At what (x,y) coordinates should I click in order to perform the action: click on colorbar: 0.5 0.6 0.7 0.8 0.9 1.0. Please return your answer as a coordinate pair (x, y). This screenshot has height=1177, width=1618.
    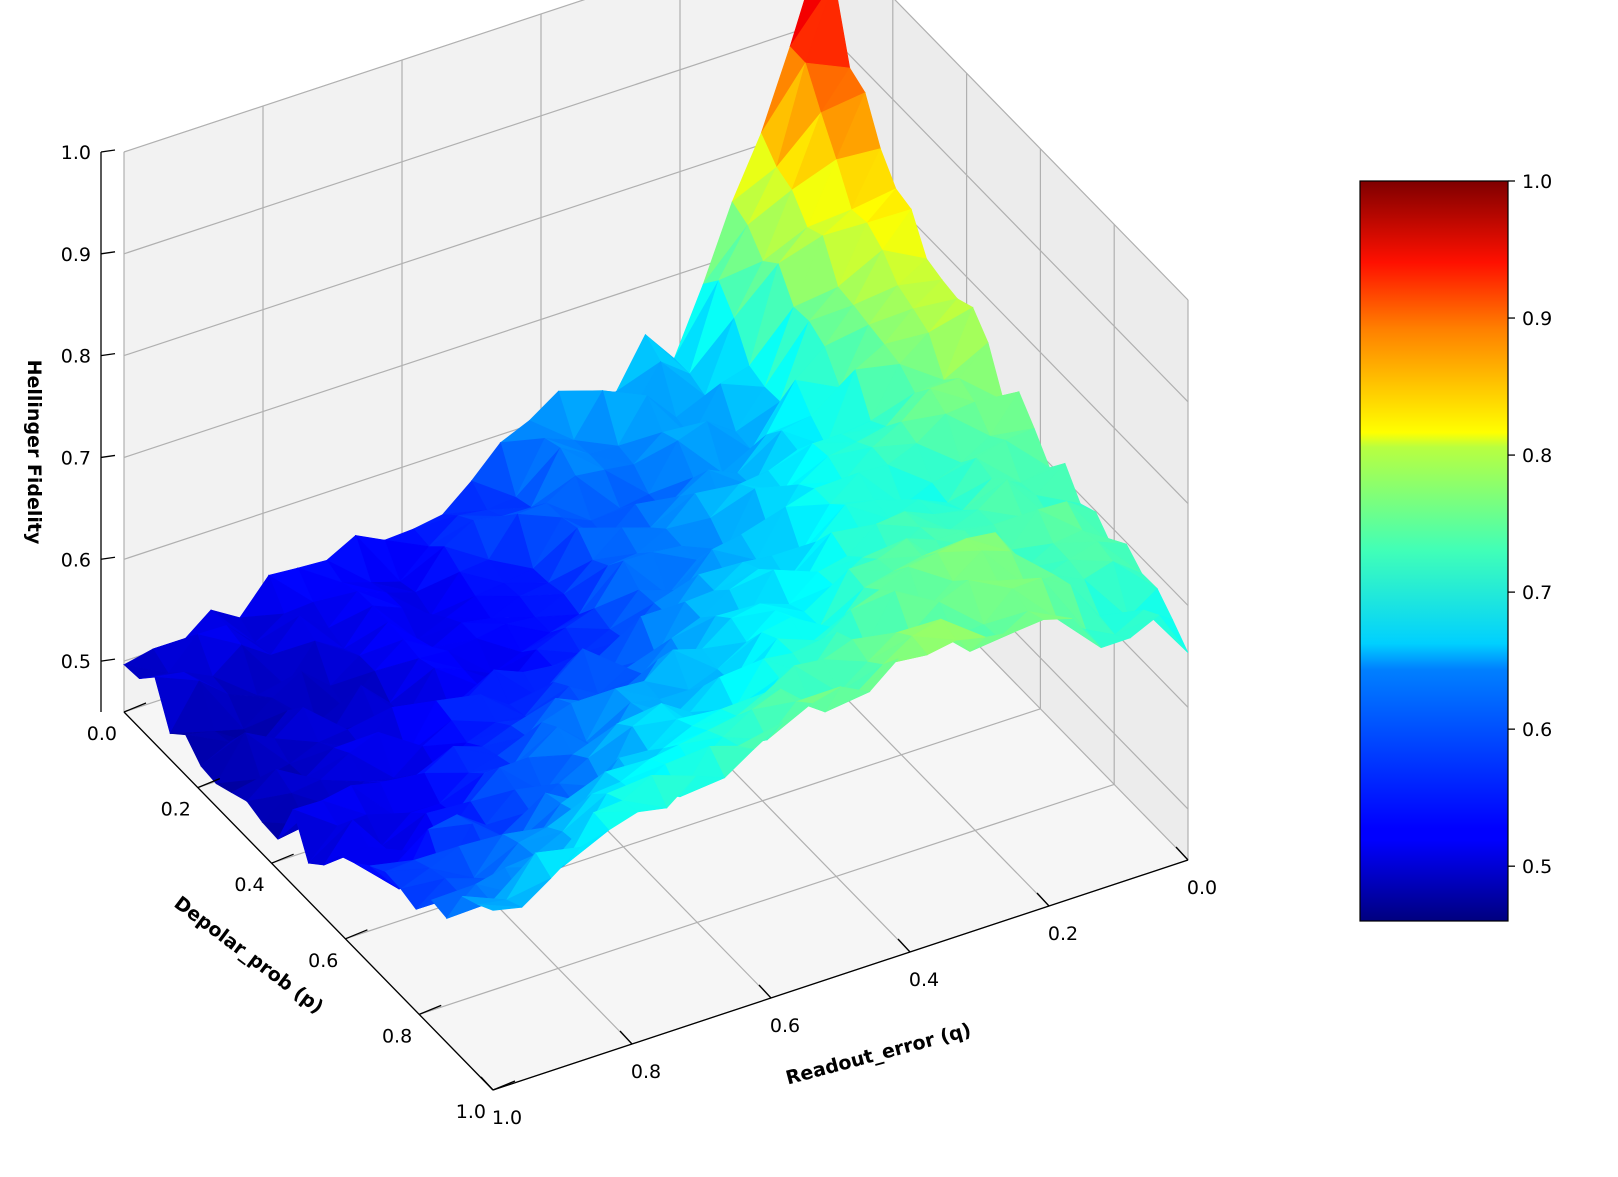
    Looking at the image, I should click on (1455, 546).